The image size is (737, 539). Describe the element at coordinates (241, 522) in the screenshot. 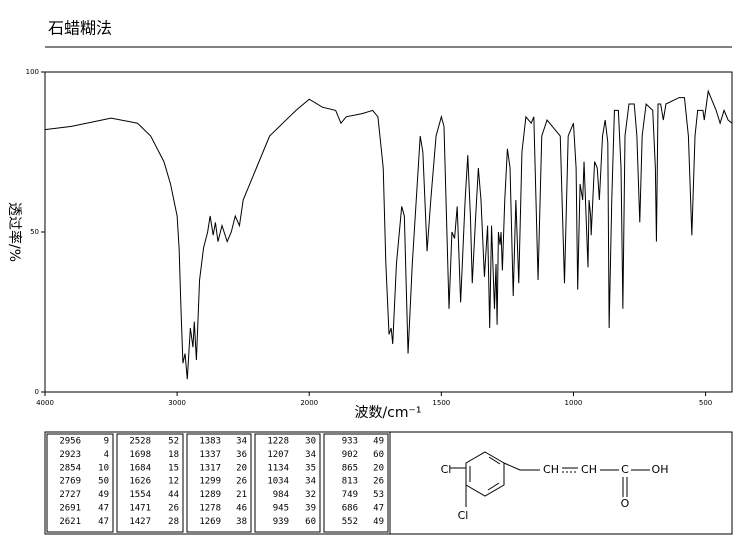

I see `transmittance: 38` at that location.